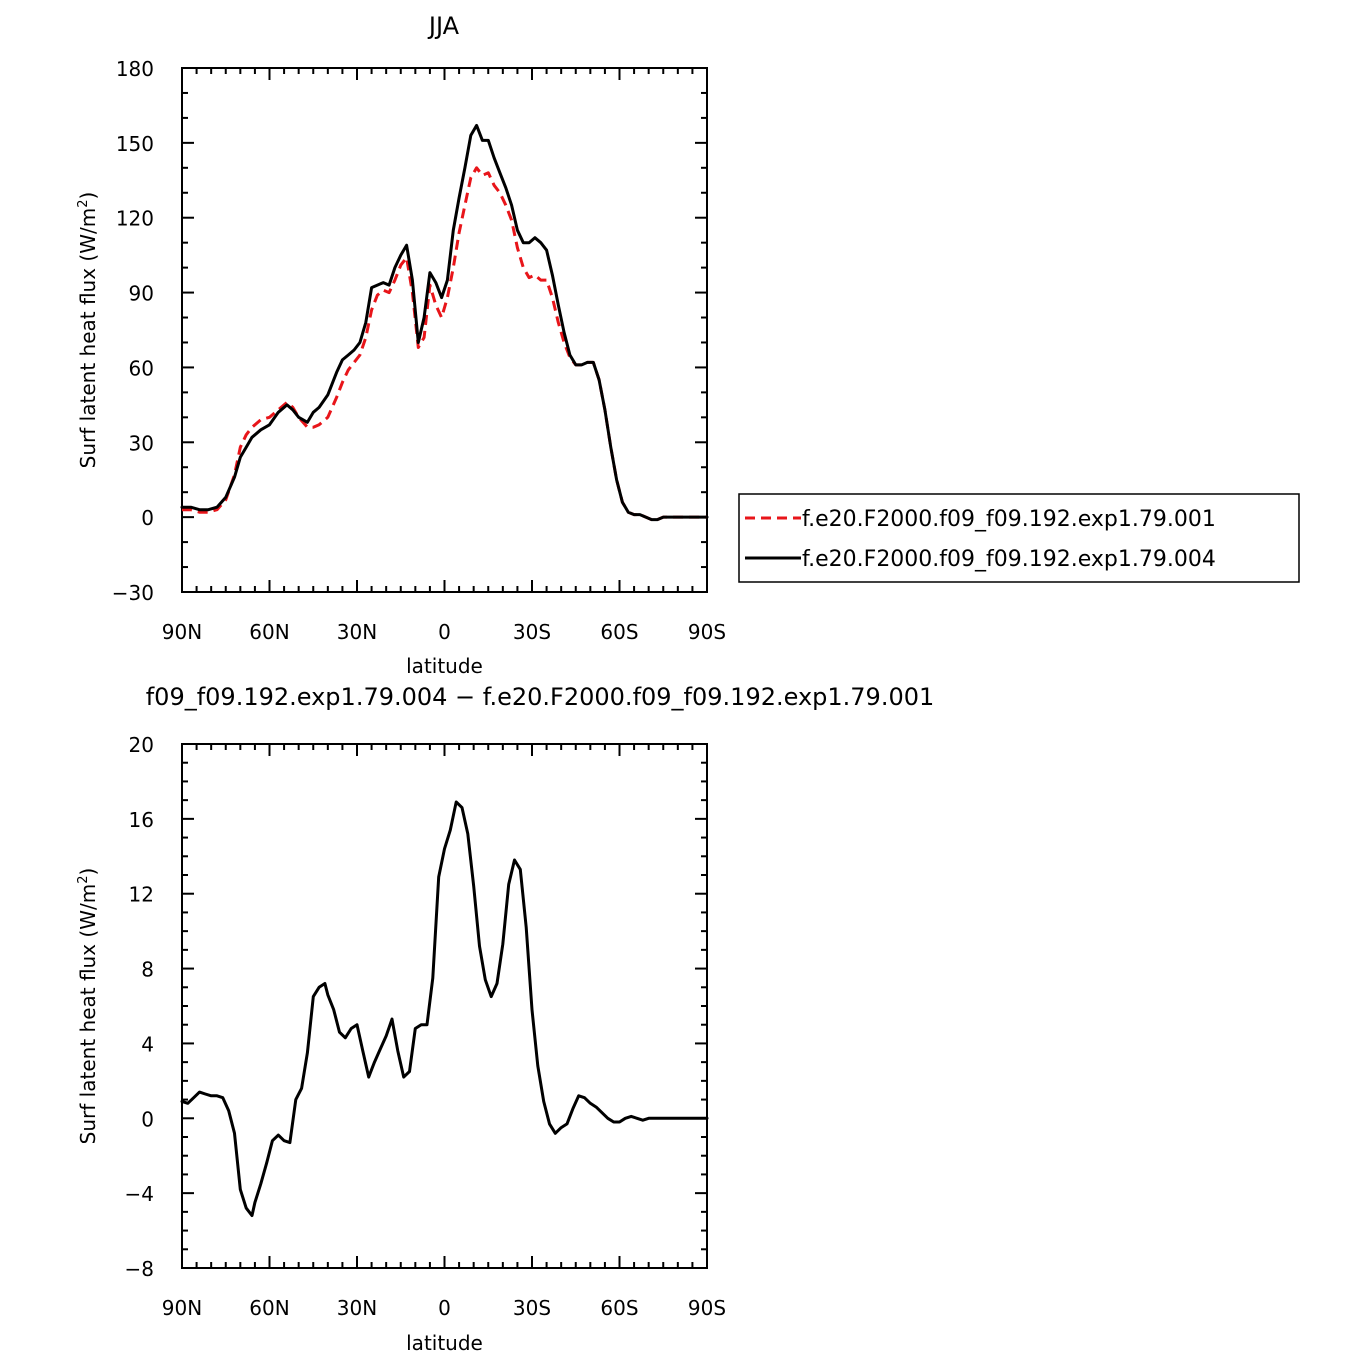 The height and width of the screenshot is (1363, 1363). Describe the element at coordinates (357, 1308) in the screenshot. I see `panel2-x-tick-label: 30N` at that location.